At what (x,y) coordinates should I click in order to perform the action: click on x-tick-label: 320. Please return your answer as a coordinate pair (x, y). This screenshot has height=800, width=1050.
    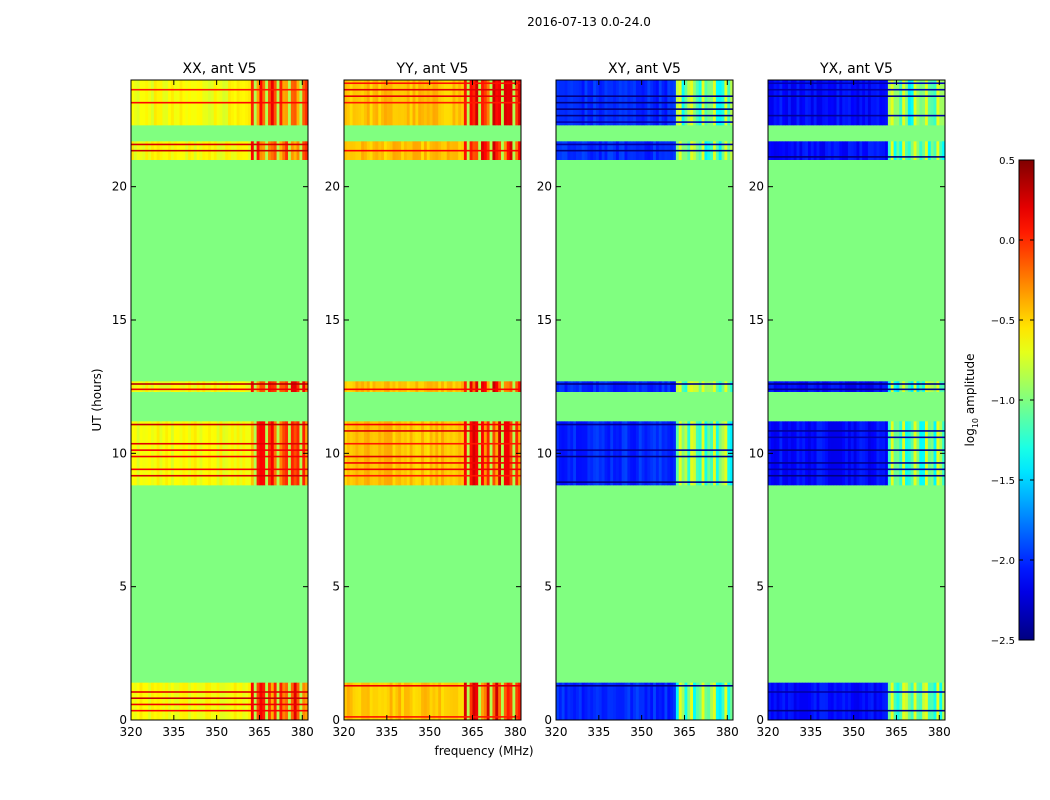
    Looking at the image, I should click on (556, 732).